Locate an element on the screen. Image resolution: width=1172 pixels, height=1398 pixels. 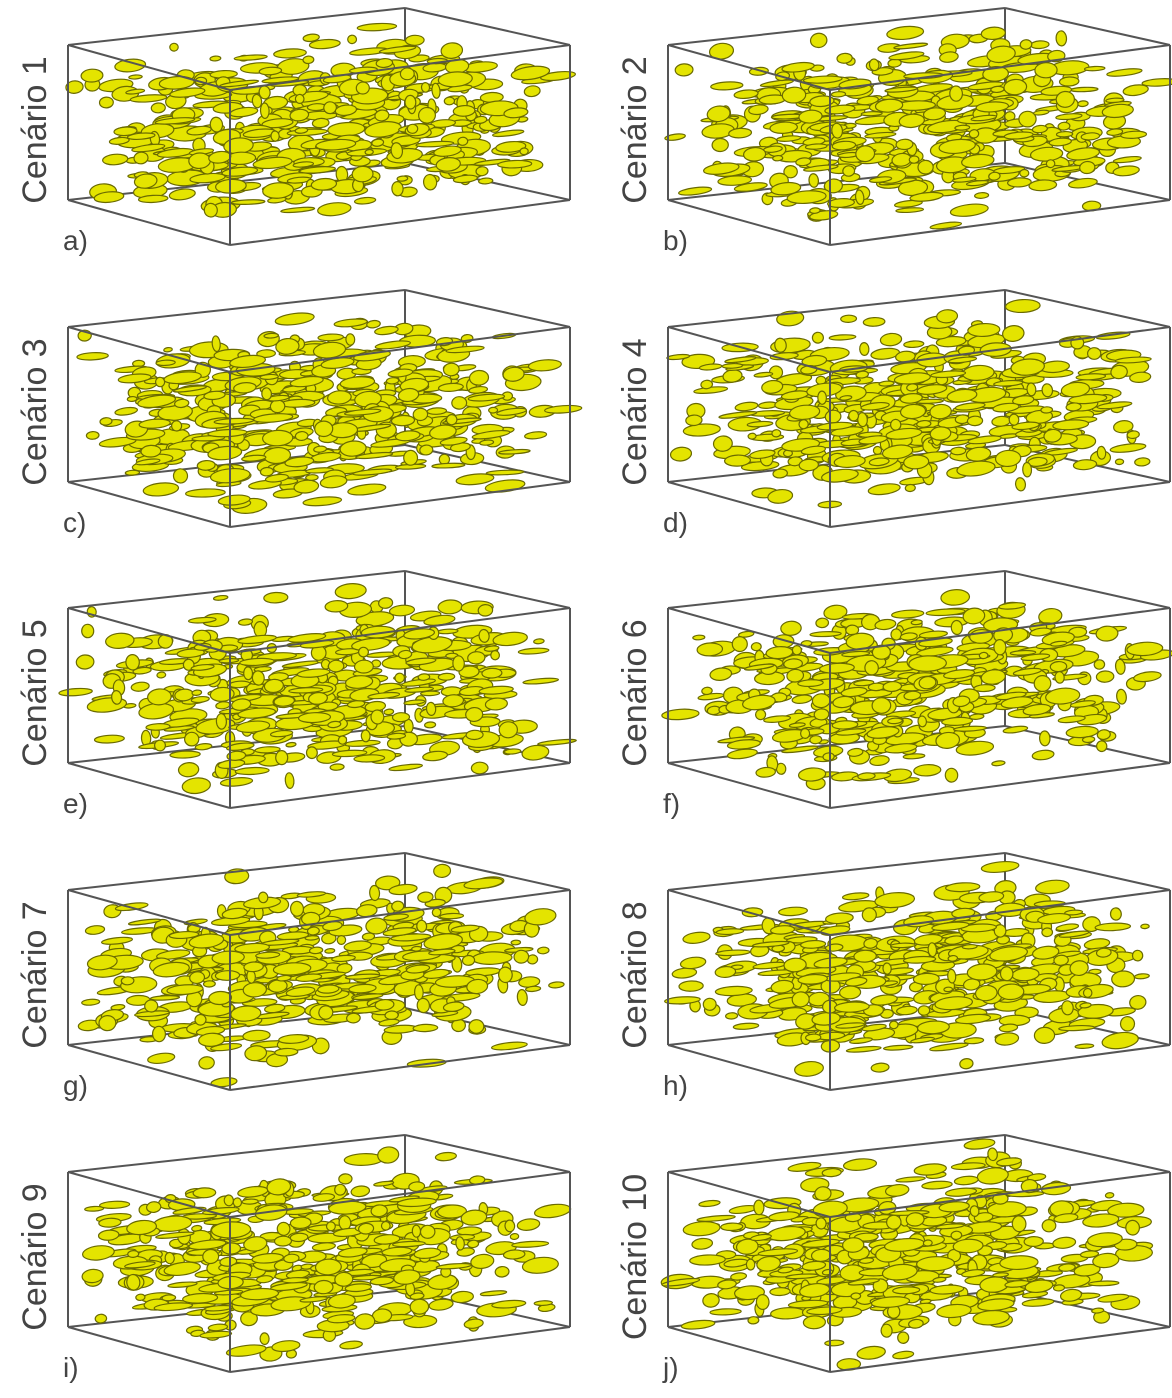
panel-title: Cenário 1 is located at coordinates (35, 129).